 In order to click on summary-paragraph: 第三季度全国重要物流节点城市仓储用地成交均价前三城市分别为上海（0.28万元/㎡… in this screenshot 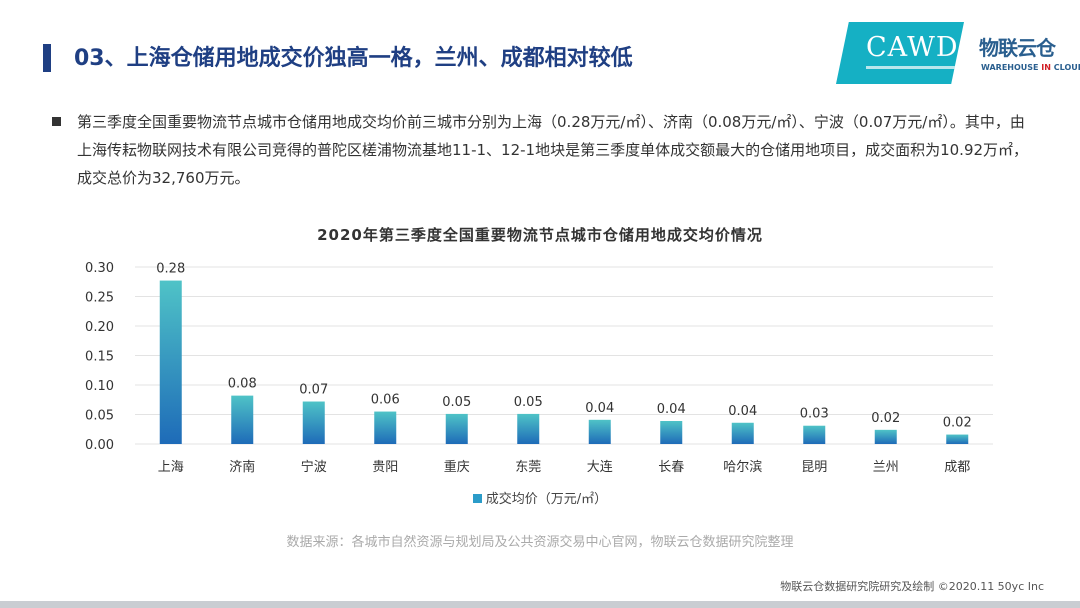, I will do `click(553, 150)`.